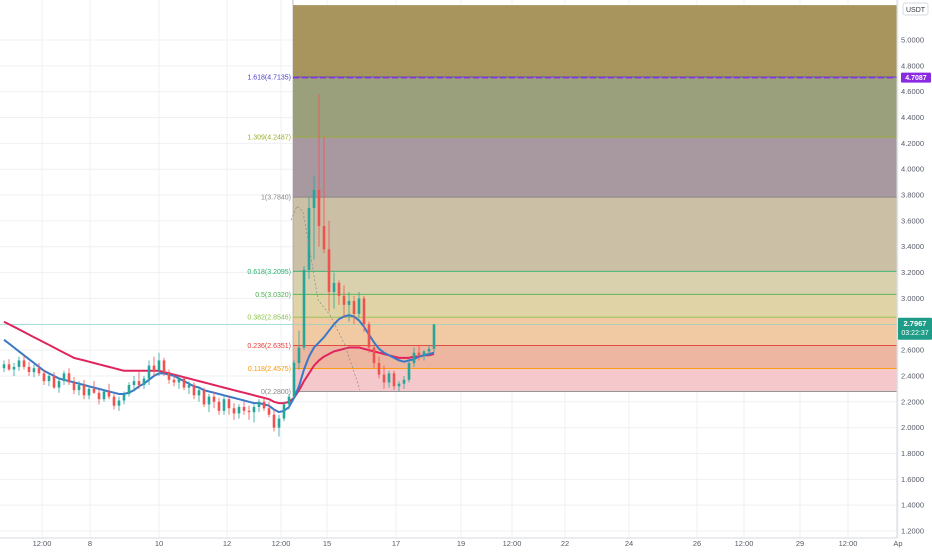  I want to click on bar-countdown: 03:22:37, so click(914, 333).